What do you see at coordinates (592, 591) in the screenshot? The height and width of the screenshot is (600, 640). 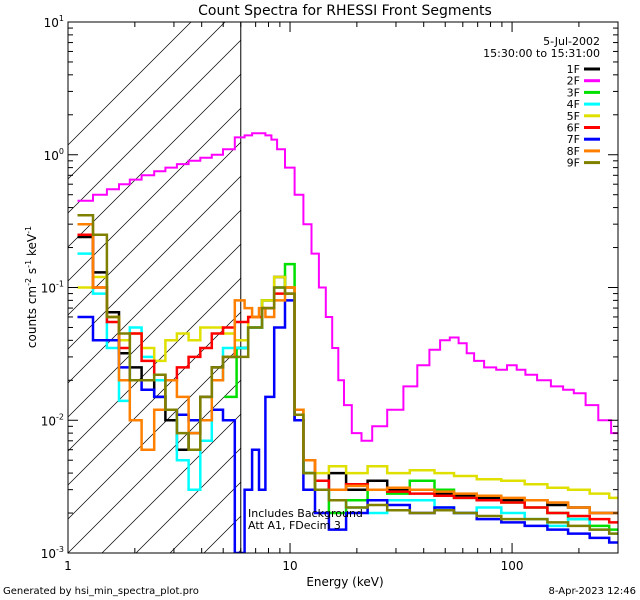 I see `footer-timestamp: 8-Apr-2023 12:46` at bounding box center [592, 591].